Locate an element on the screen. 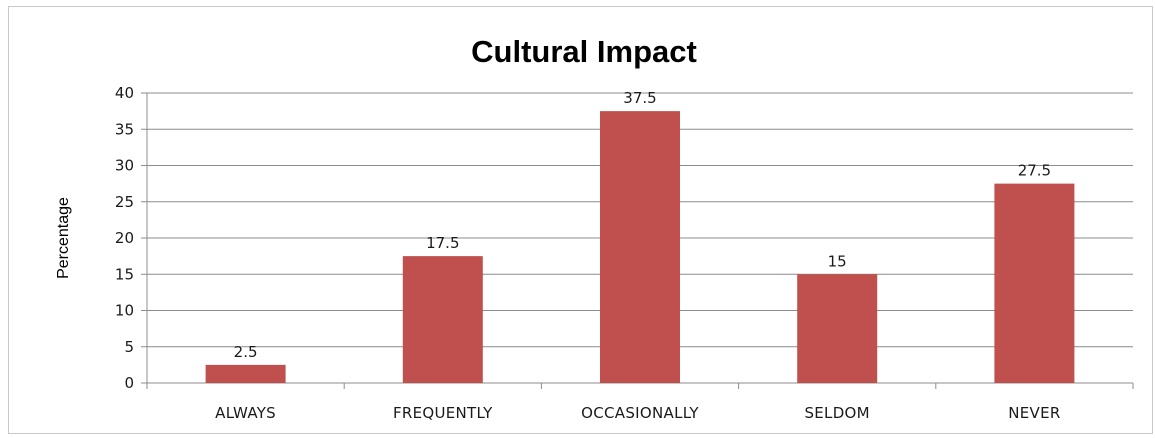 Image resolution: width=1155 pixels, height=438 pixels. bar-occasionally is located at coordinates (640, 247).